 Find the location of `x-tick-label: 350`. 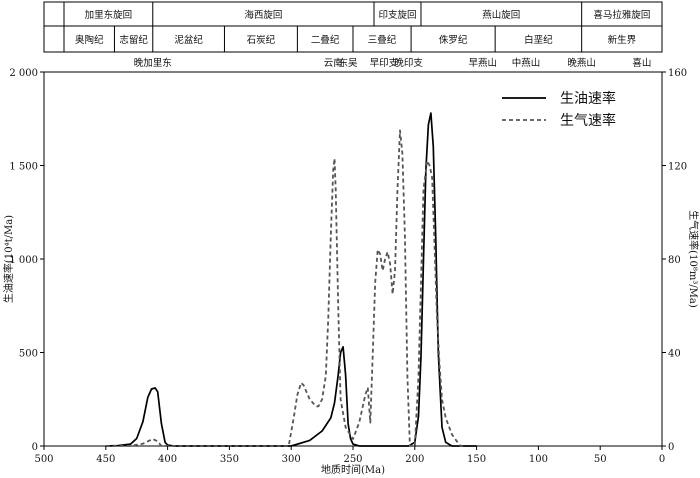

x-tick-label: 350 is located at coordinates (229, 459).